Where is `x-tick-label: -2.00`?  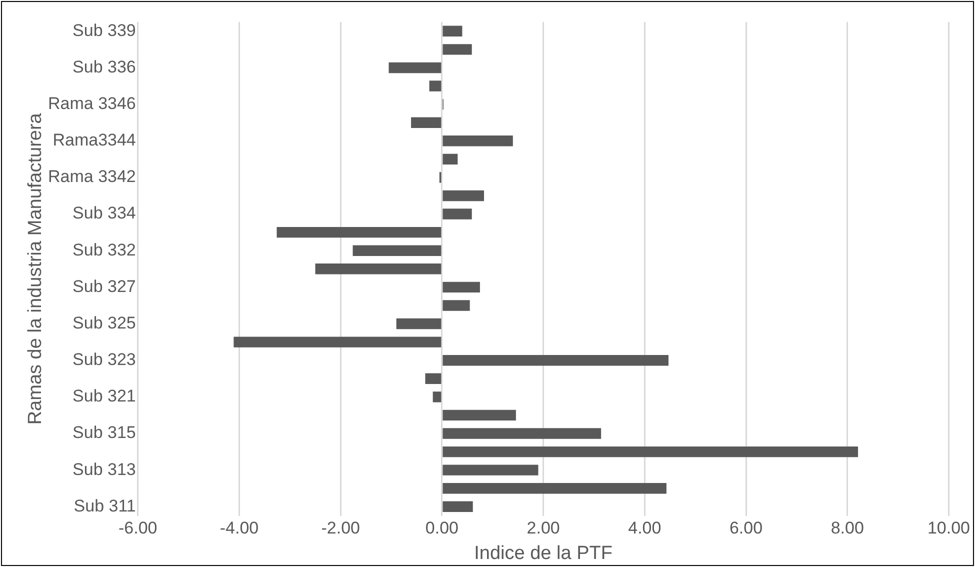
x-tick-label: -2.00 is located at coordinates (340, 528).